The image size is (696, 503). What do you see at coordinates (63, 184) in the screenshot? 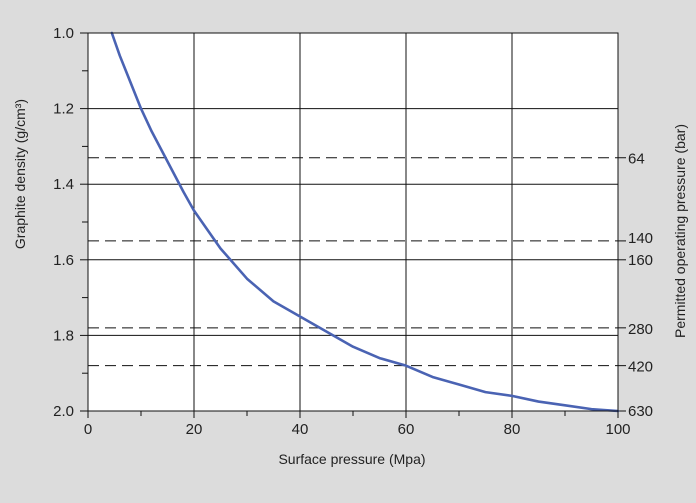
I see `y-tick-label: 1.4` at bounding box center [63, 184].